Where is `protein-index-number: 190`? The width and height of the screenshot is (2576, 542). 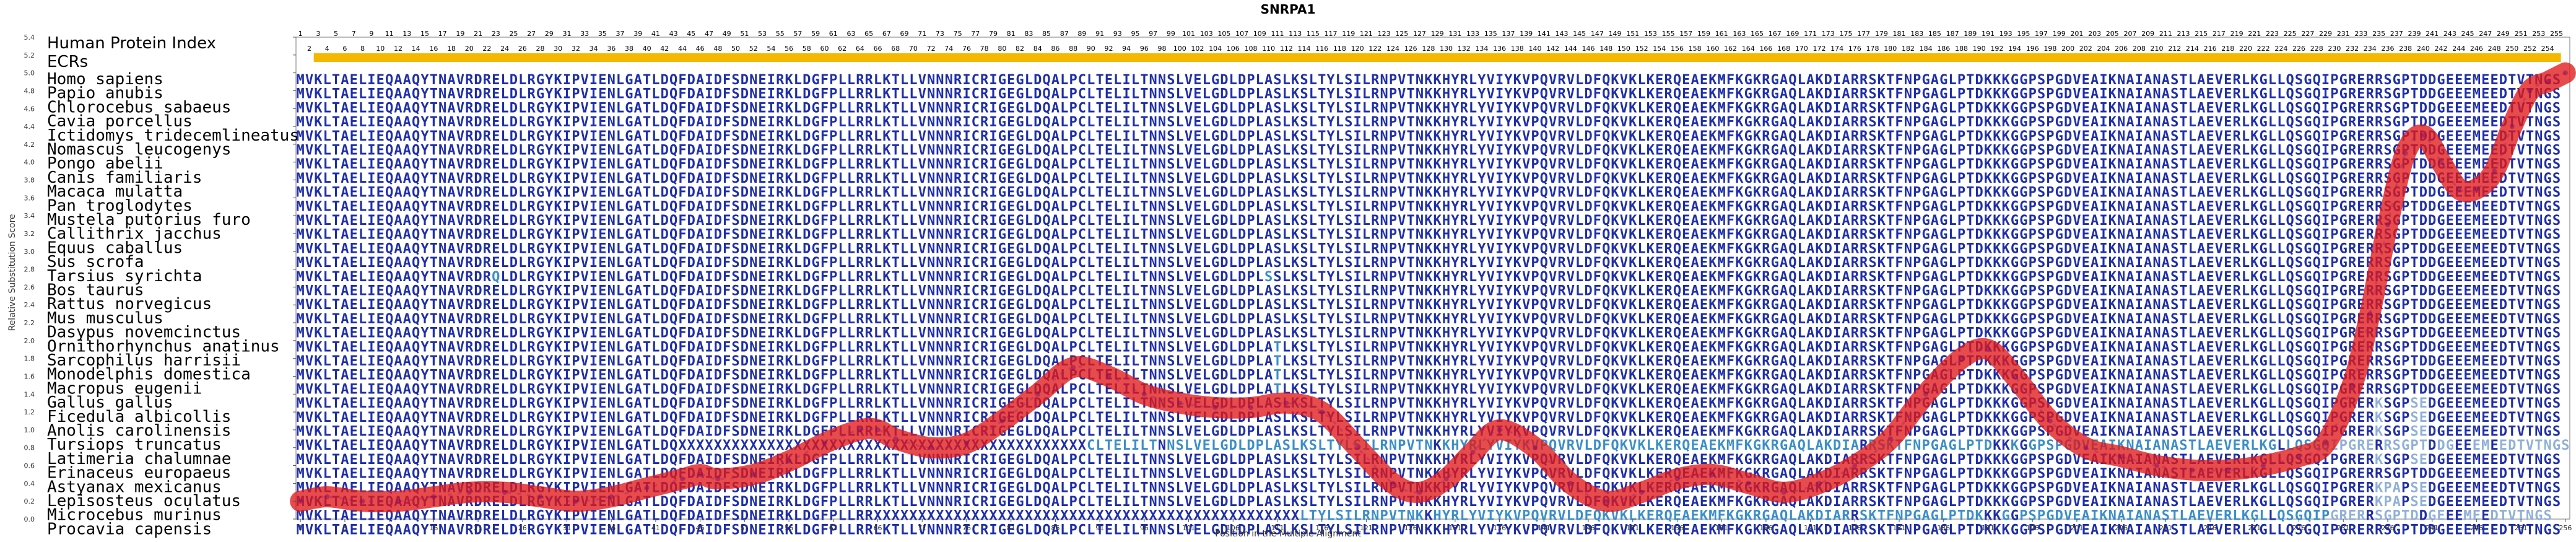 protein-index-number: 190 is located at coordinates (1979, 49).